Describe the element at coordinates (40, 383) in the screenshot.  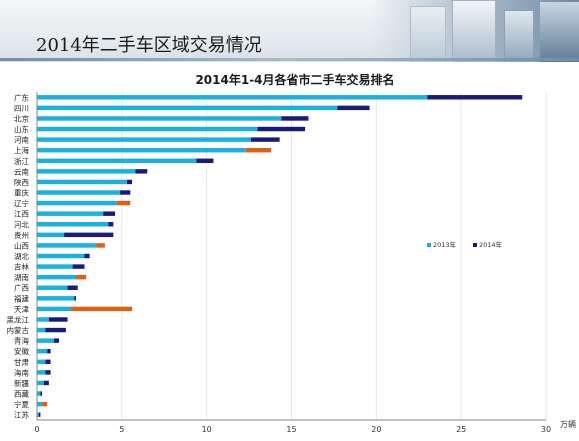
I see `bar-2013-新疆` at that location.